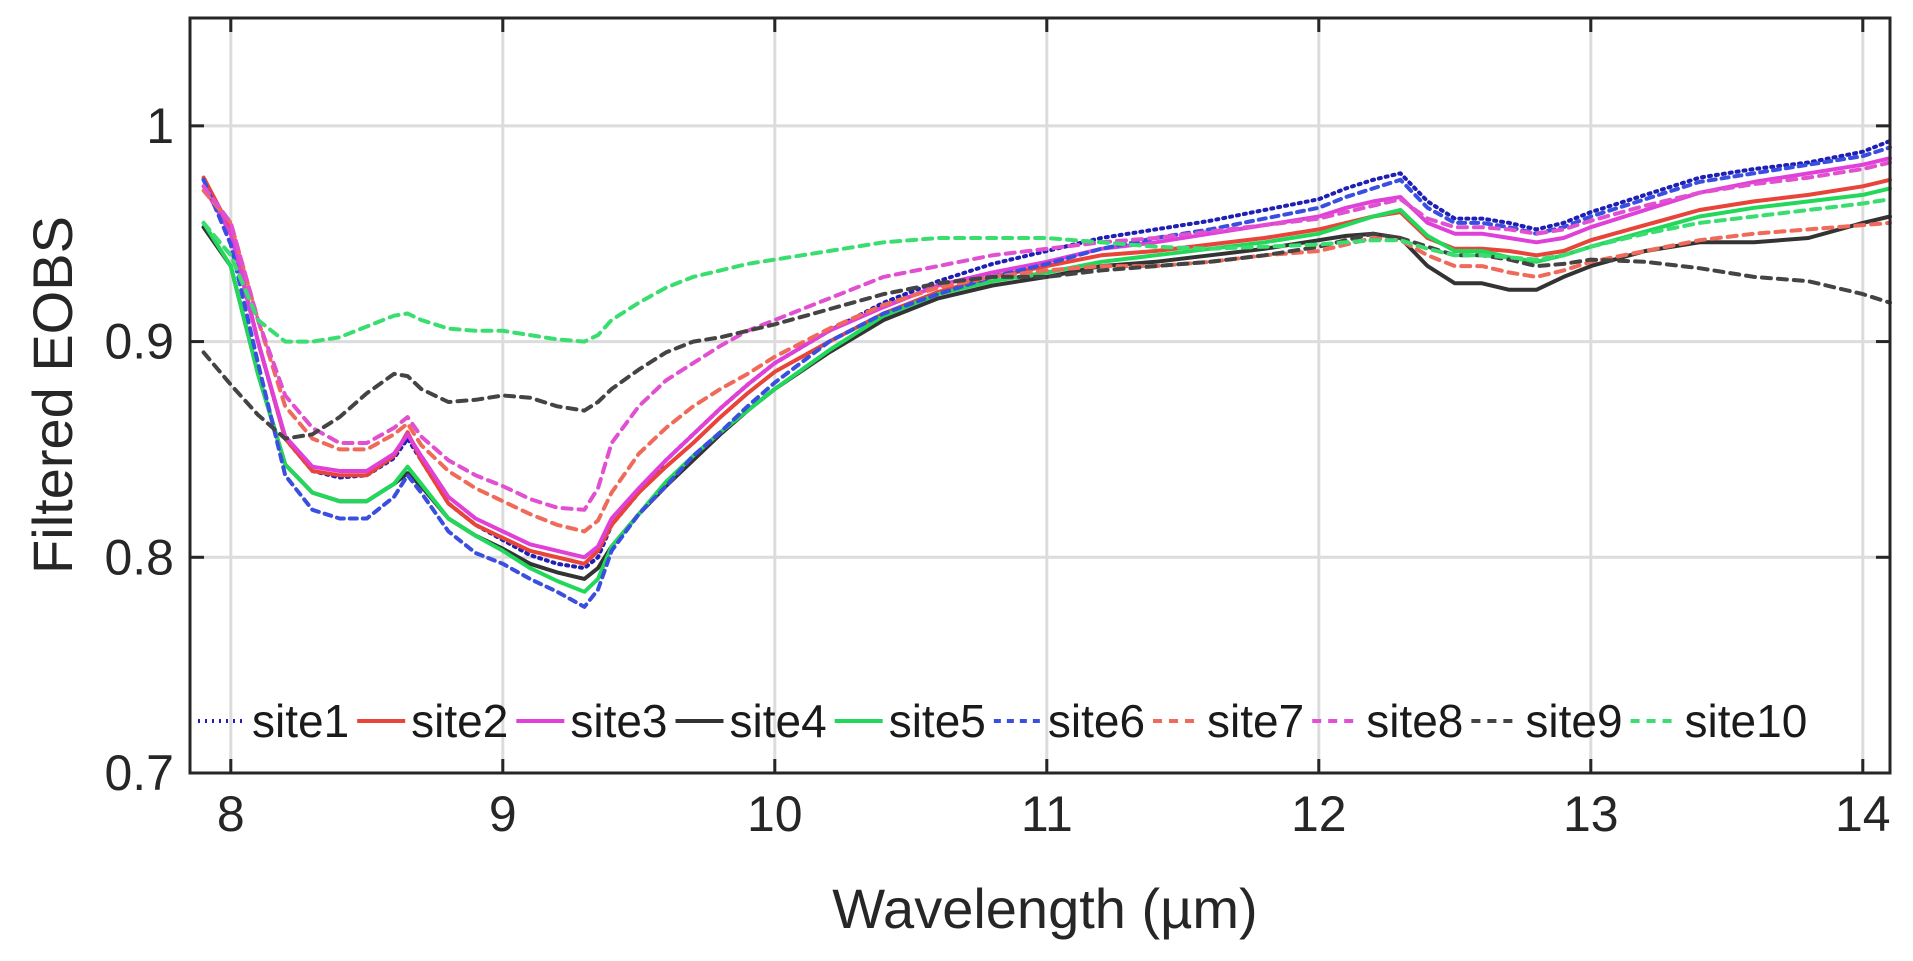 Image resolution: width=1913 pixels, height=961 pixels. I want to click on legend-item-site1: site1, so click(273, 721).